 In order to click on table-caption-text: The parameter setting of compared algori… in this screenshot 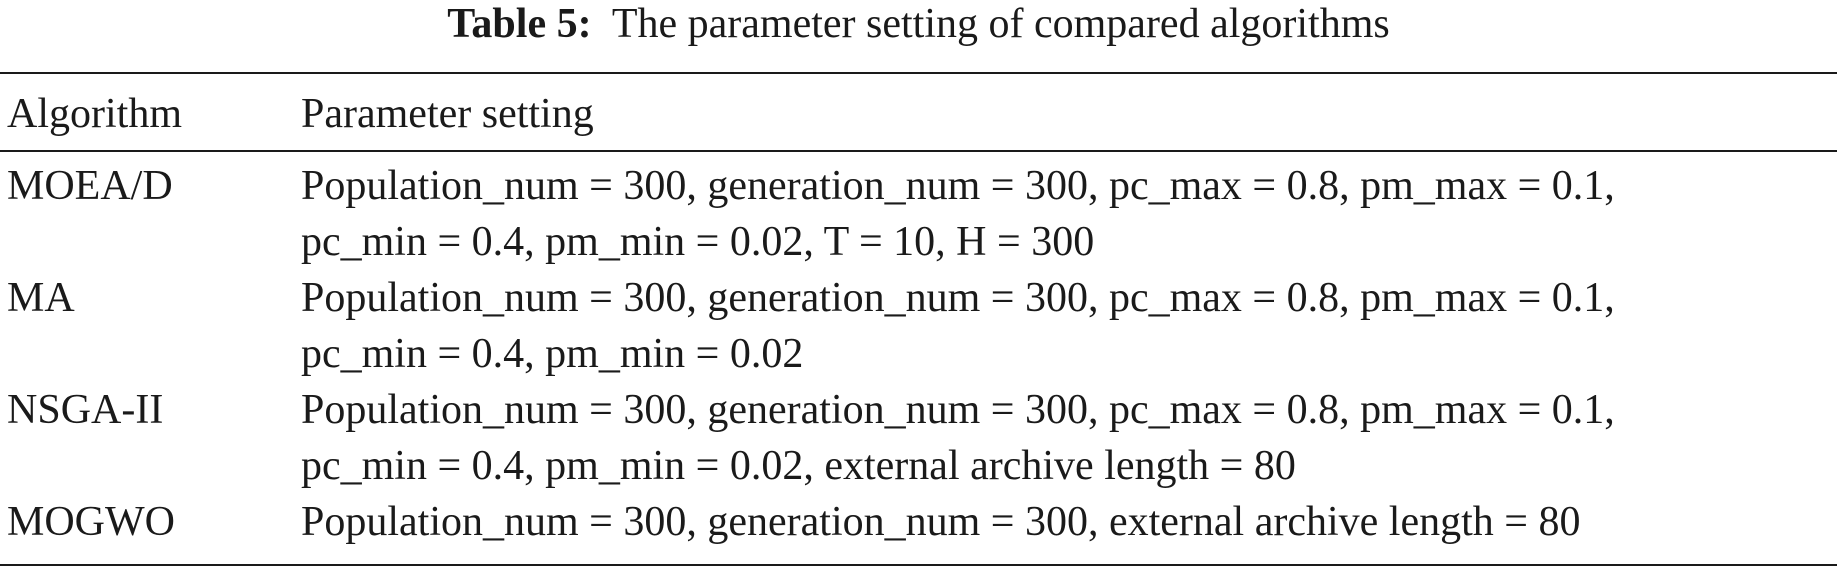, I will do `click(1000, 24)`.